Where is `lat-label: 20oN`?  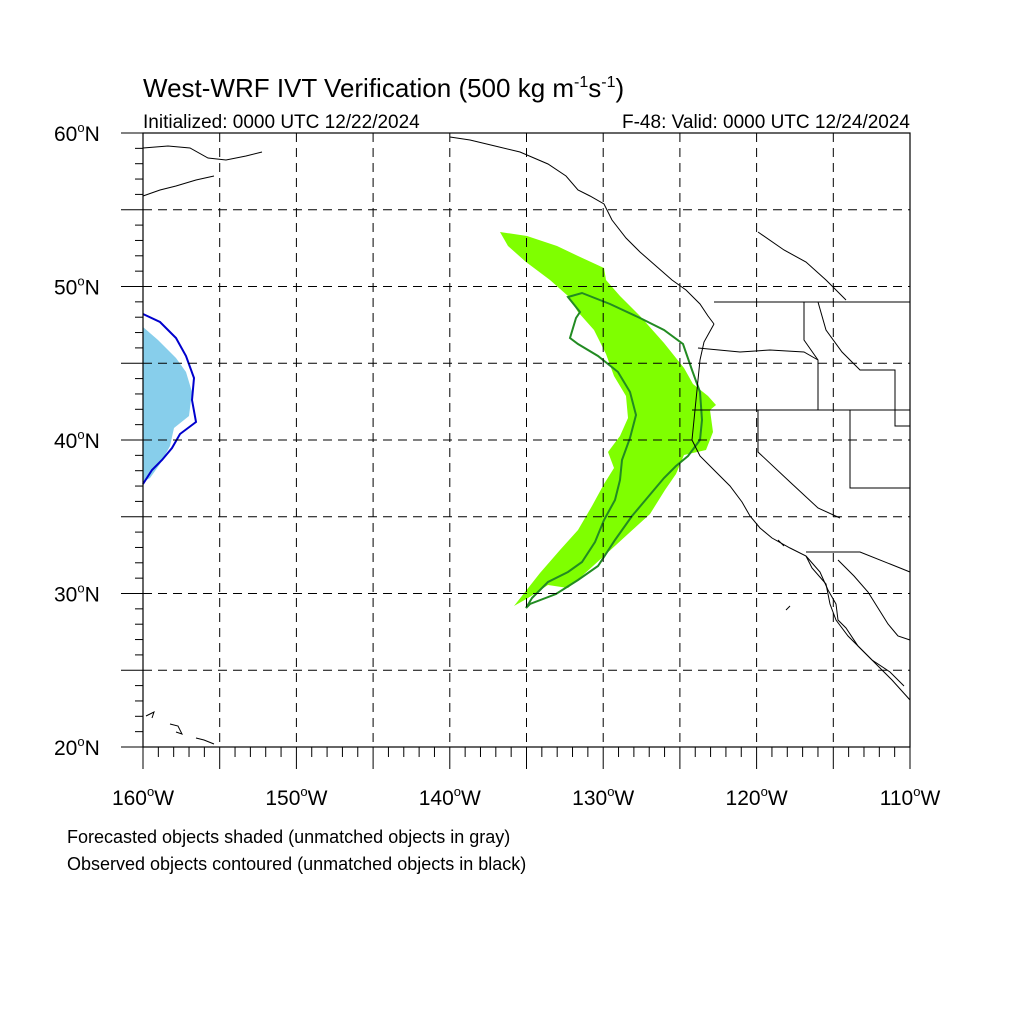
lat-label: 20oN is located at coordinates (77, 747).